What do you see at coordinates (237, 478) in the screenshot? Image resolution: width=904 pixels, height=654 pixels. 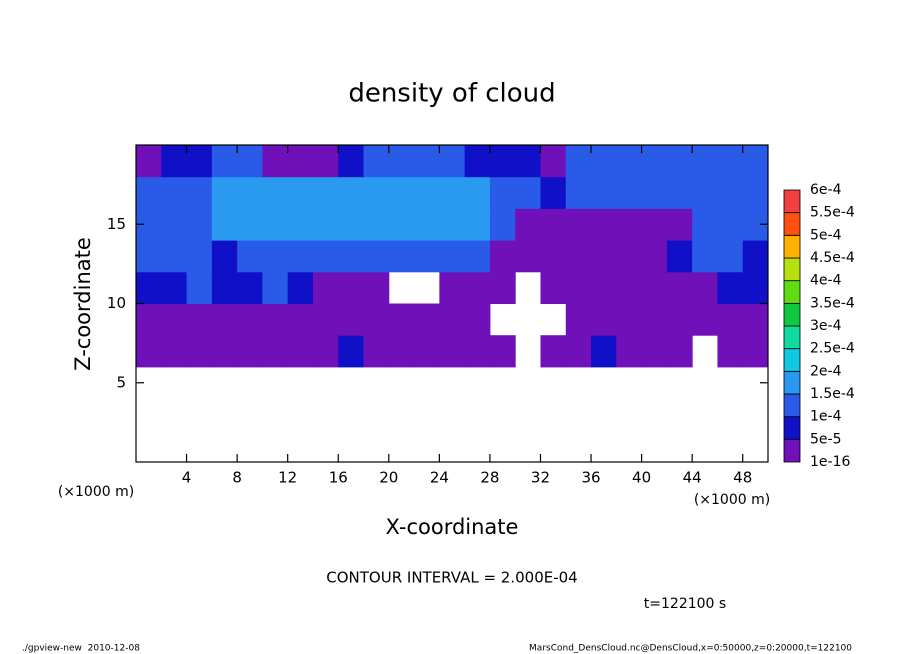 I see `x-tick-label: 8` at bounding box center [237, 478].